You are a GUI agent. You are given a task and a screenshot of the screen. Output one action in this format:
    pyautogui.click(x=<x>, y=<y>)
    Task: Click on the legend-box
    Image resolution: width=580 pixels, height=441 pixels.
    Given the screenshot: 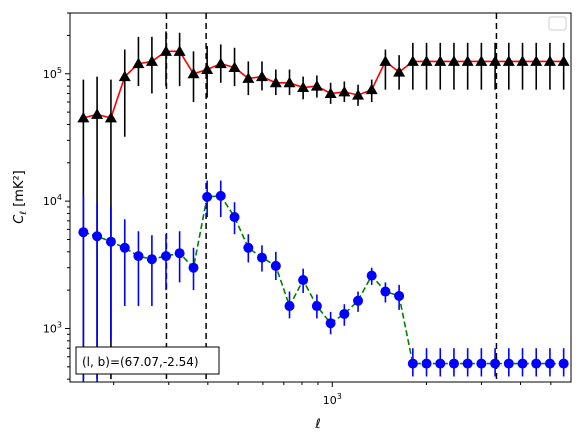 What is the action you would take?
    pyautogui.click(x=557, y=23)
    